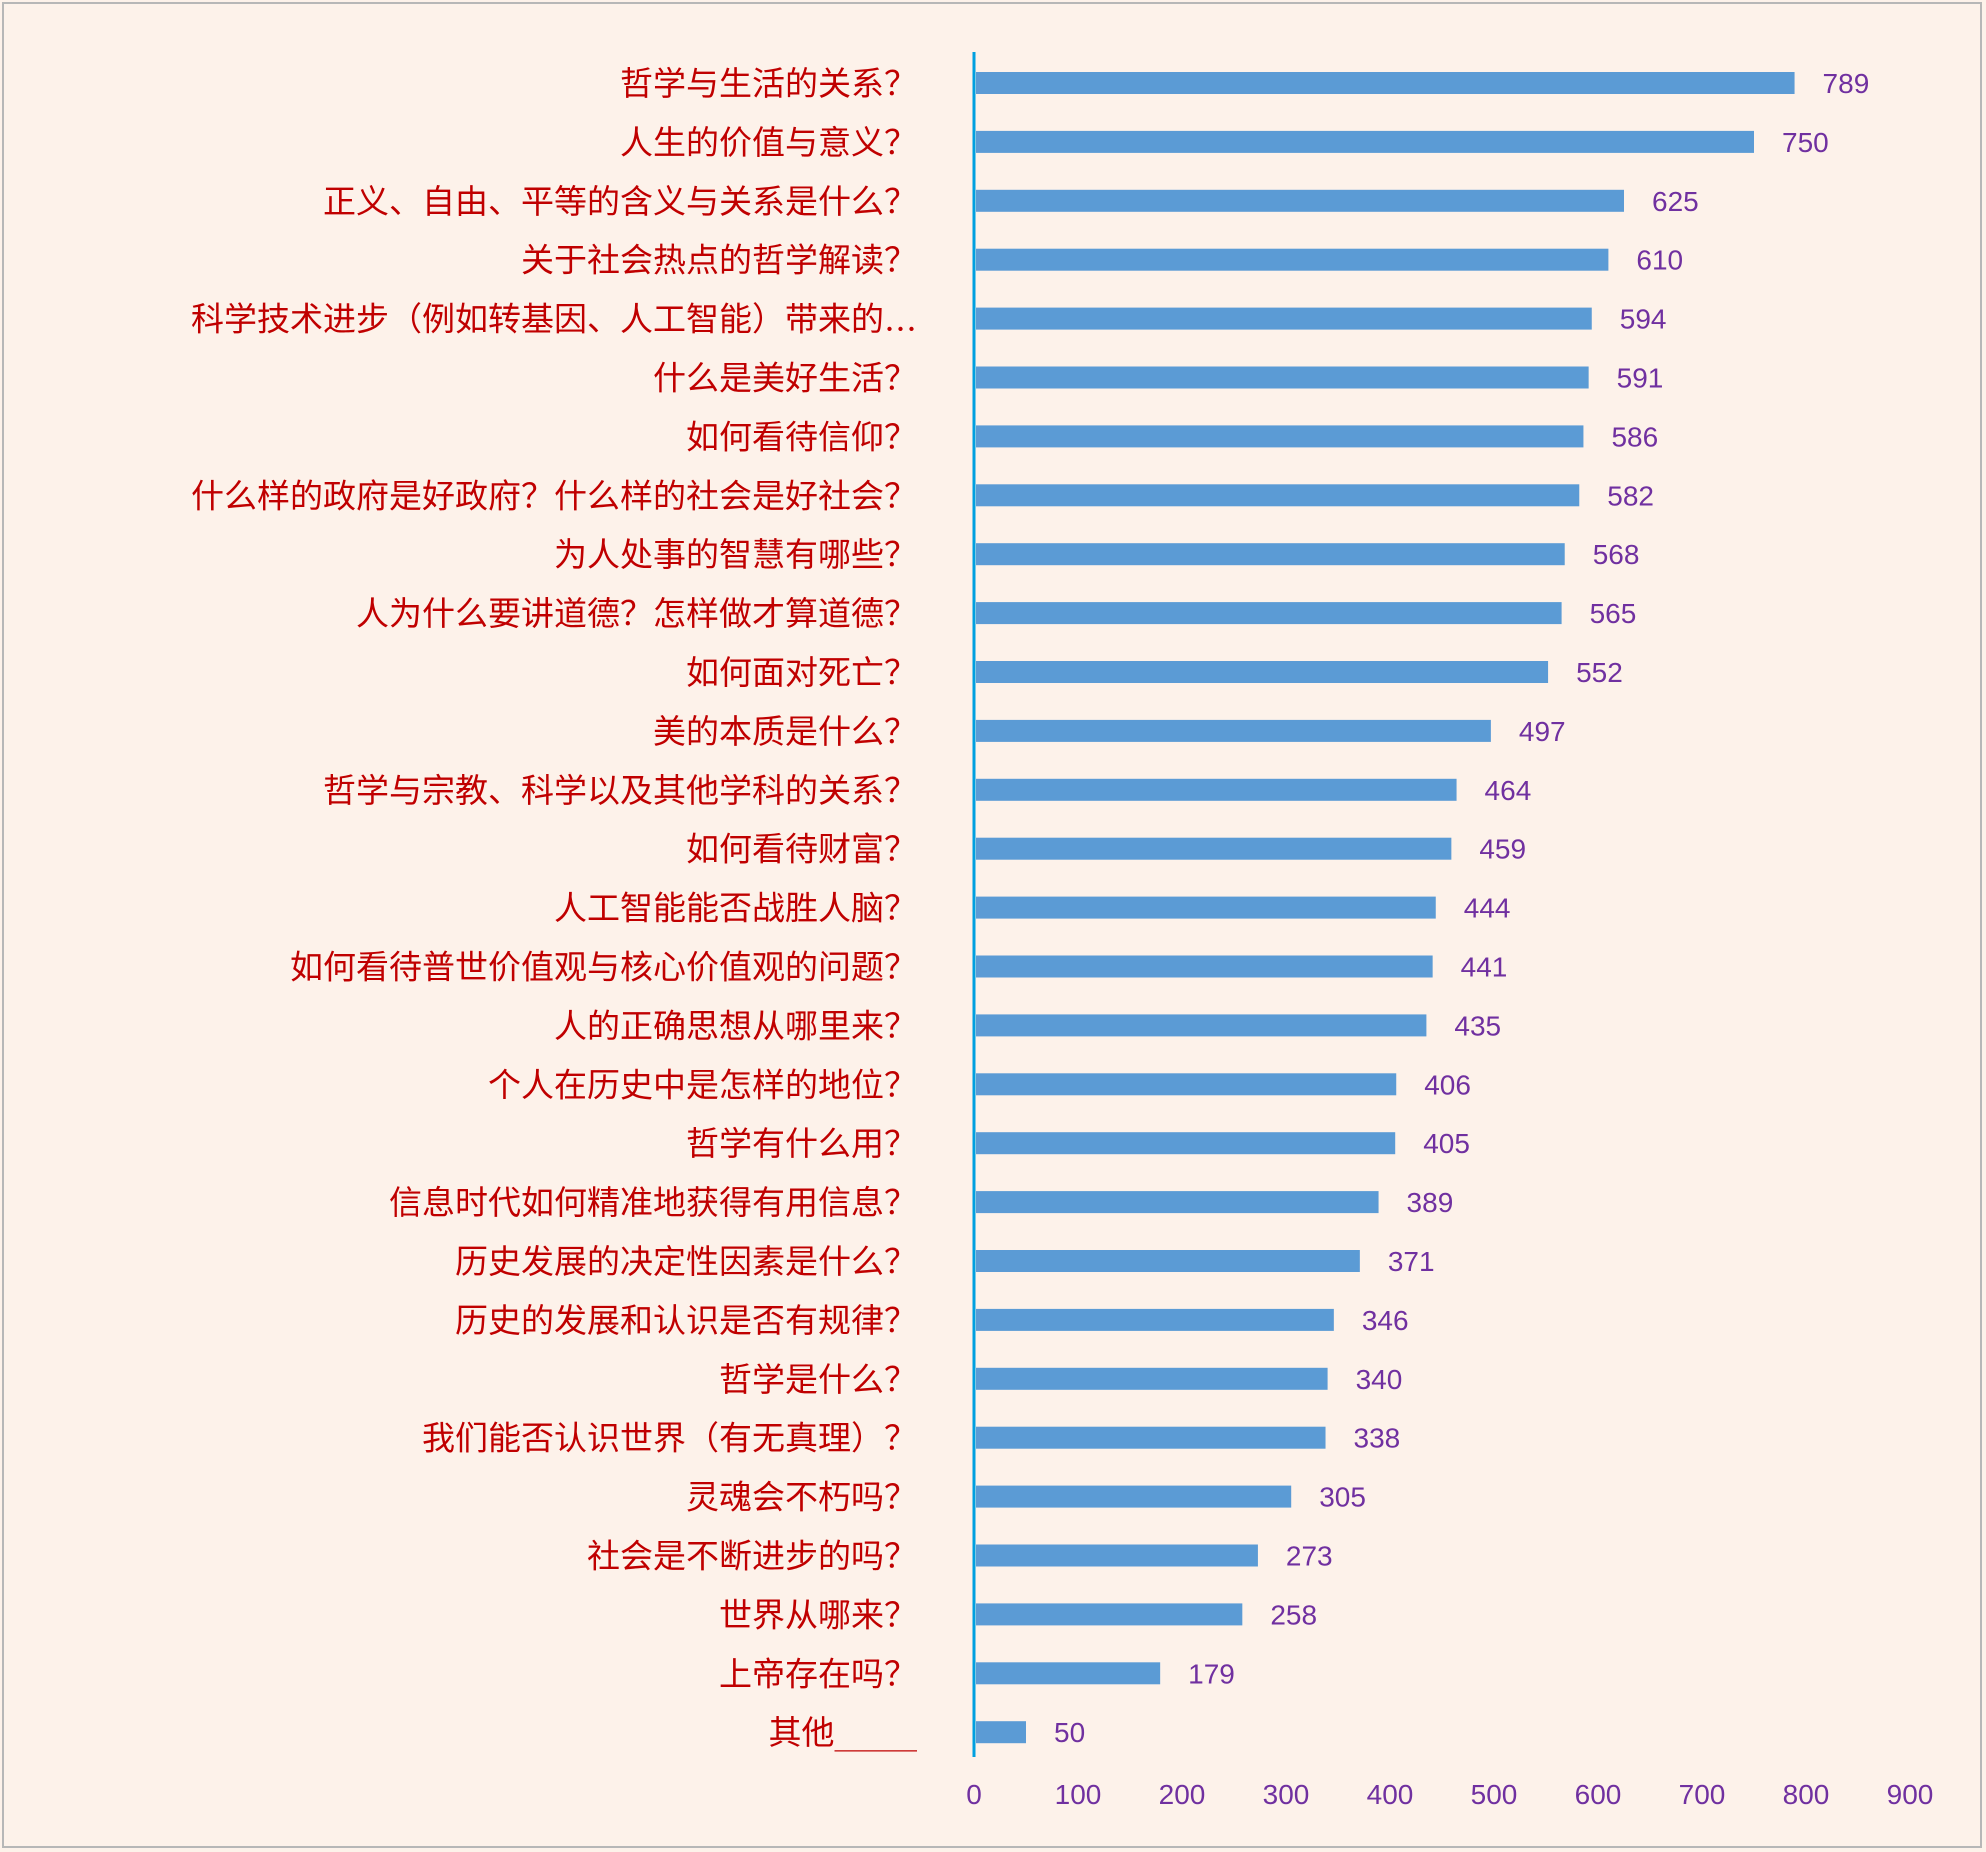 The width and height of the screenshot is (1986, 1852). I want to click on category-label-10: 如何面对死亡？, so click(801, 672).